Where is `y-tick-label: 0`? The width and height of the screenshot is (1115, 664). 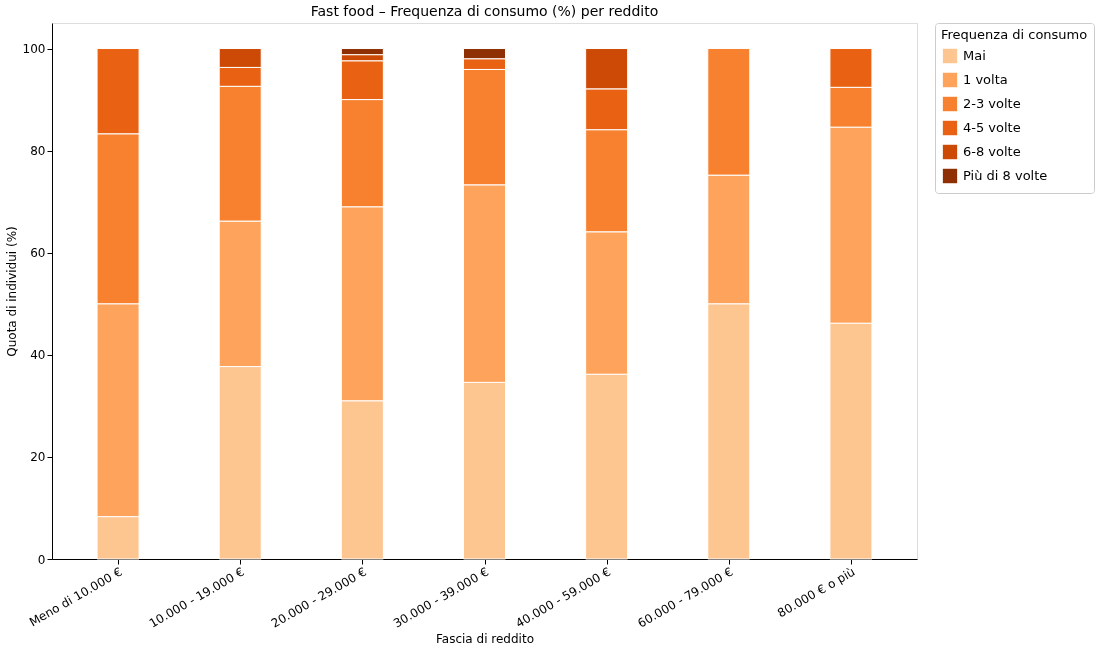 y-tick-label: 0 is located at coordinates (41, 559).